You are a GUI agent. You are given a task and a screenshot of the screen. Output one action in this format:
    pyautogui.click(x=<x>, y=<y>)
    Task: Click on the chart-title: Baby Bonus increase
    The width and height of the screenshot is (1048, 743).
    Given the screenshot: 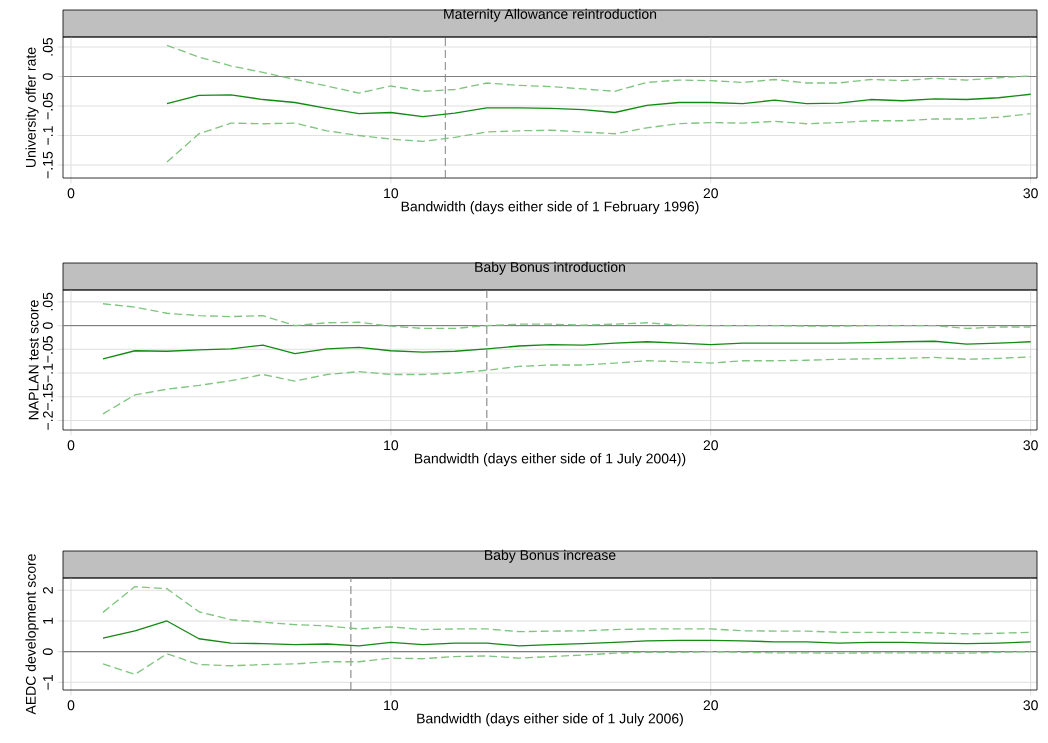 What is the action you would take?
    pyautogui.click(x=550, y=556)
    